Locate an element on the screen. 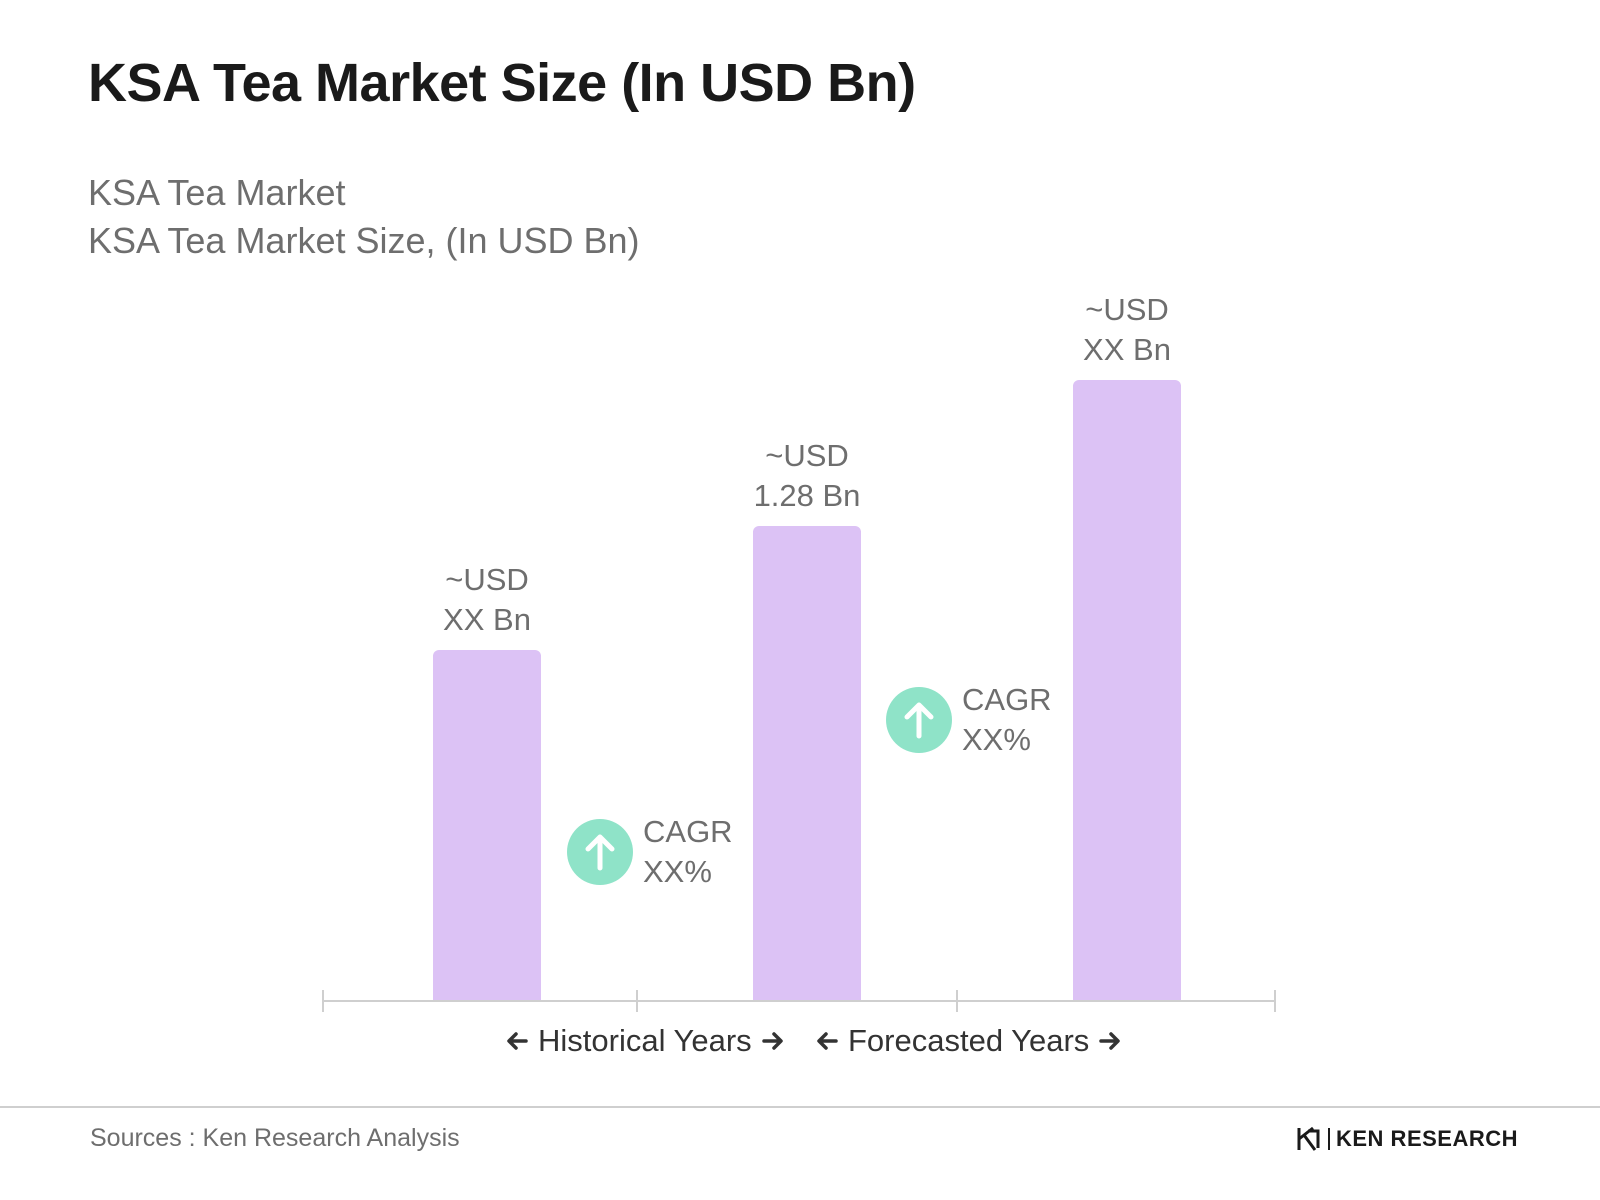 The width and height of the screenshot is (1600, 1200). bar-data-label: ~USD 1.28 Bn is located at coordinates (807, 476).